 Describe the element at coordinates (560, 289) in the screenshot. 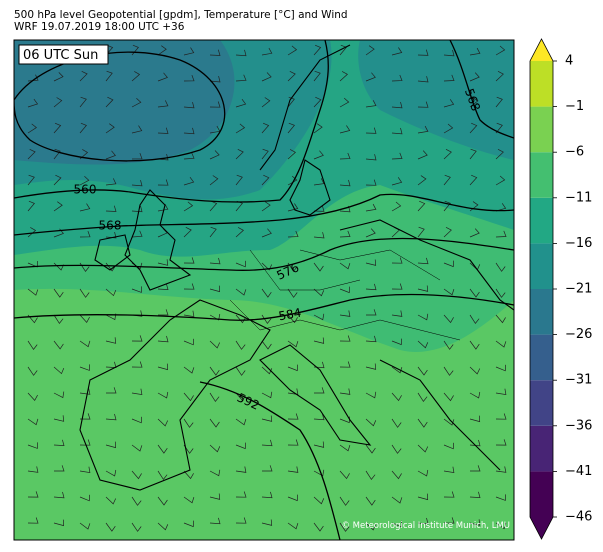

I see `colorbar: 4 −1 −6 −11 −16 −21 −26 −31 −36 −41 −46` at that location.